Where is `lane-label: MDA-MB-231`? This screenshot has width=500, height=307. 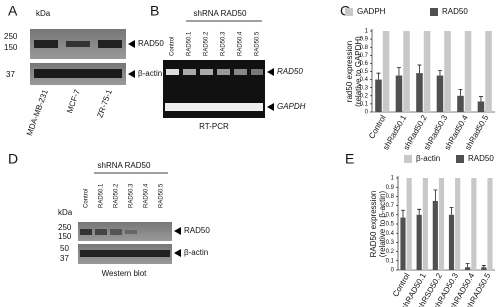 lane-label: MDA-MB-231 is located at coordinates (37, 112).